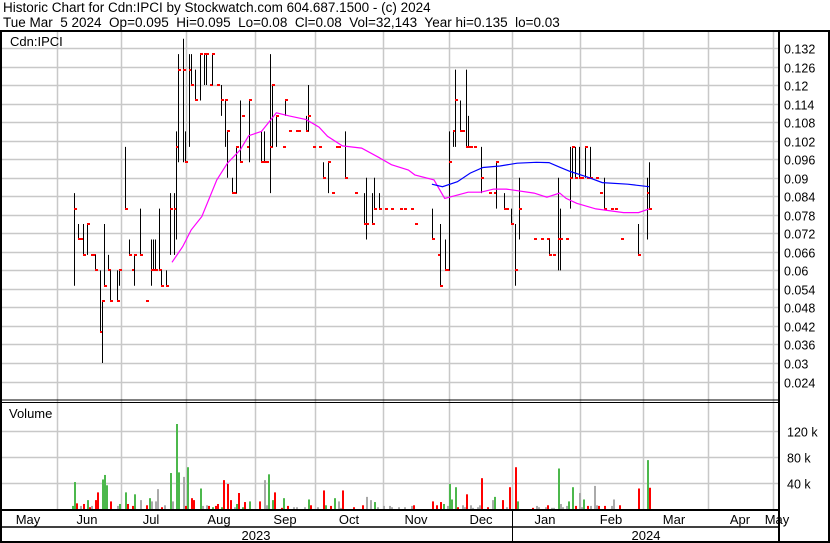  What do you see at coordinates (796, 87) in the screenshot?
I see `price-axis-label: 0.12` at bounding box center [796, 87].